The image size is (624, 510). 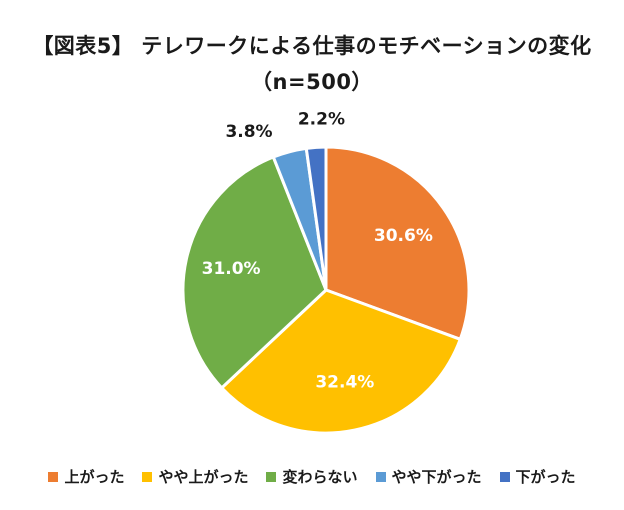 What do you see at coordinates (312, 82) in the screenshot?
I see `chart-subtitle: （n=500）` at bounding box center [312, 82].